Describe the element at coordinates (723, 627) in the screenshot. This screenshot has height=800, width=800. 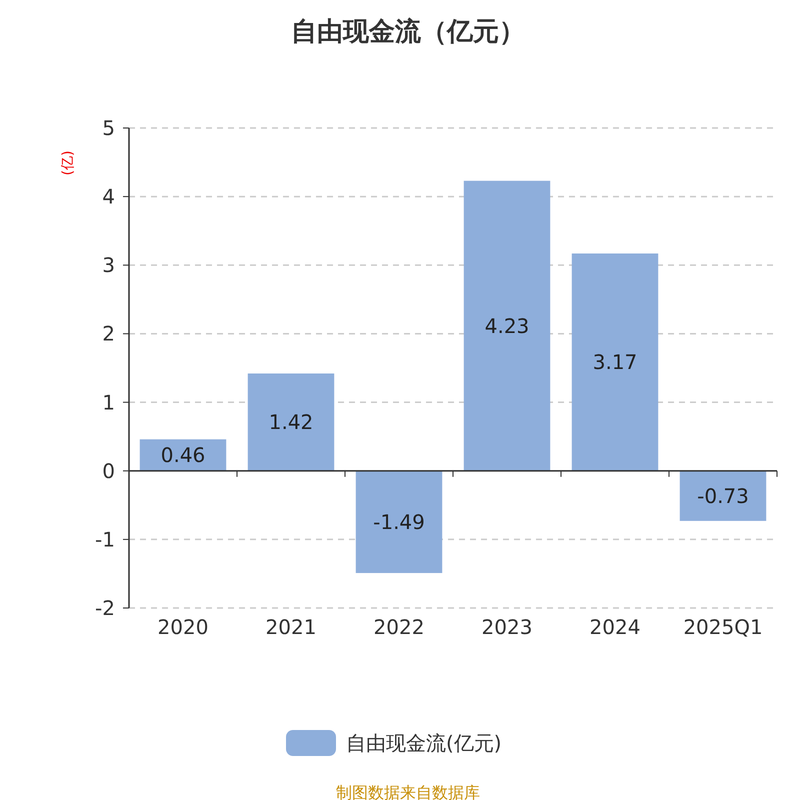
I see `x-tick-label: 2025Q1` at that location.